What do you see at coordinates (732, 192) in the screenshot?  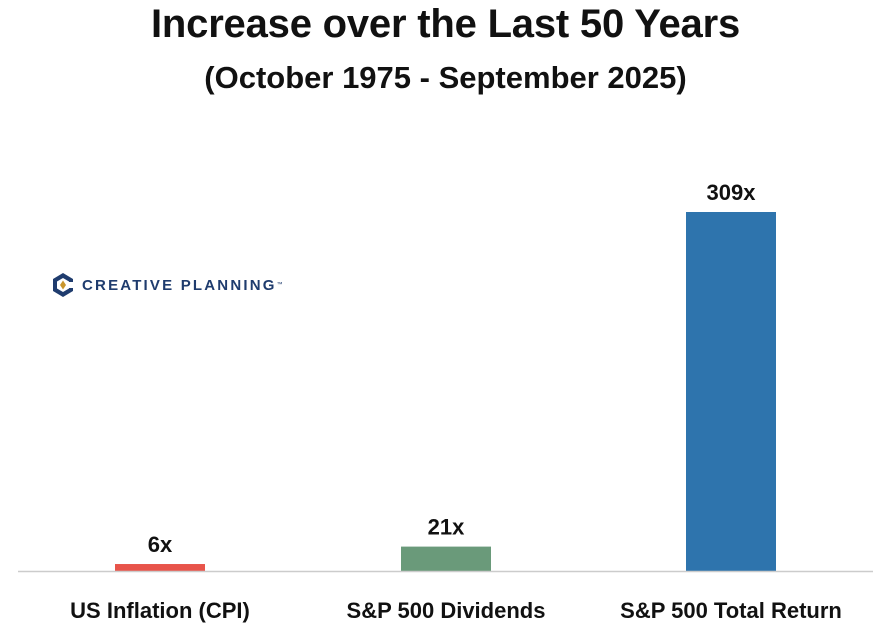 I see `data-label-2: 309x` at bounding box center [732, 192].